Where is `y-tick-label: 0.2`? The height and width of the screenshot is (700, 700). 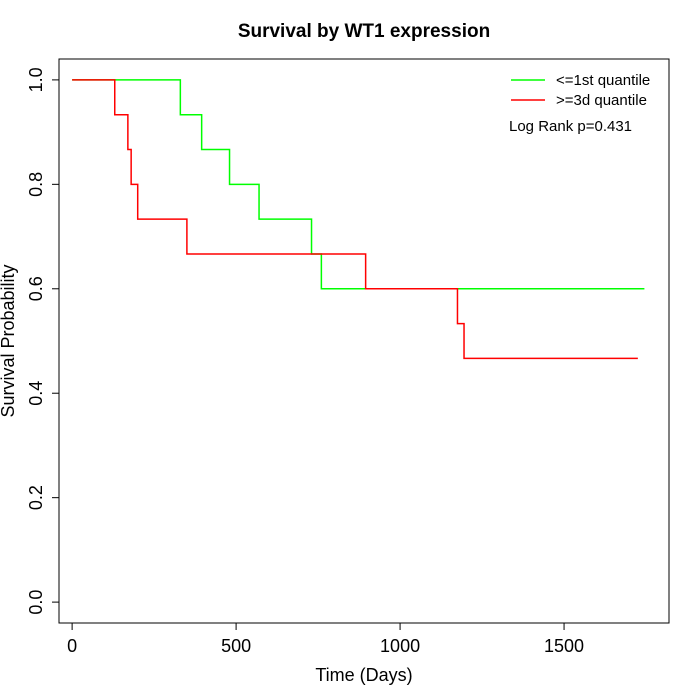 y-tick-label: 0.2 is located at coordinates (36, 497).